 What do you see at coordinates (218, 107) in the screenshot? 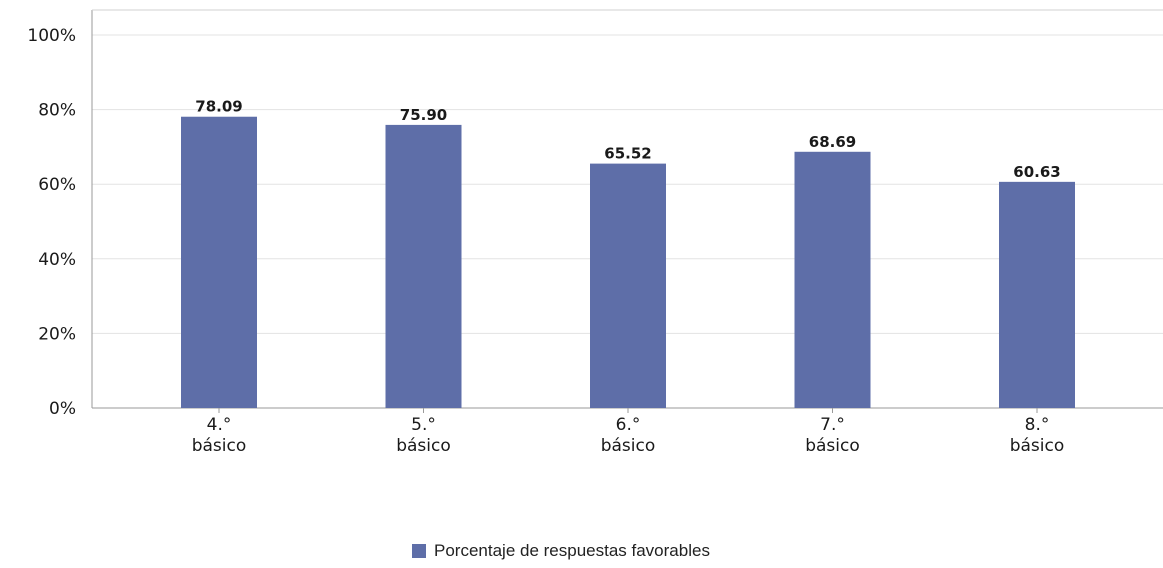
I see `data-label: 78.09` at bounding box center [218, 107].